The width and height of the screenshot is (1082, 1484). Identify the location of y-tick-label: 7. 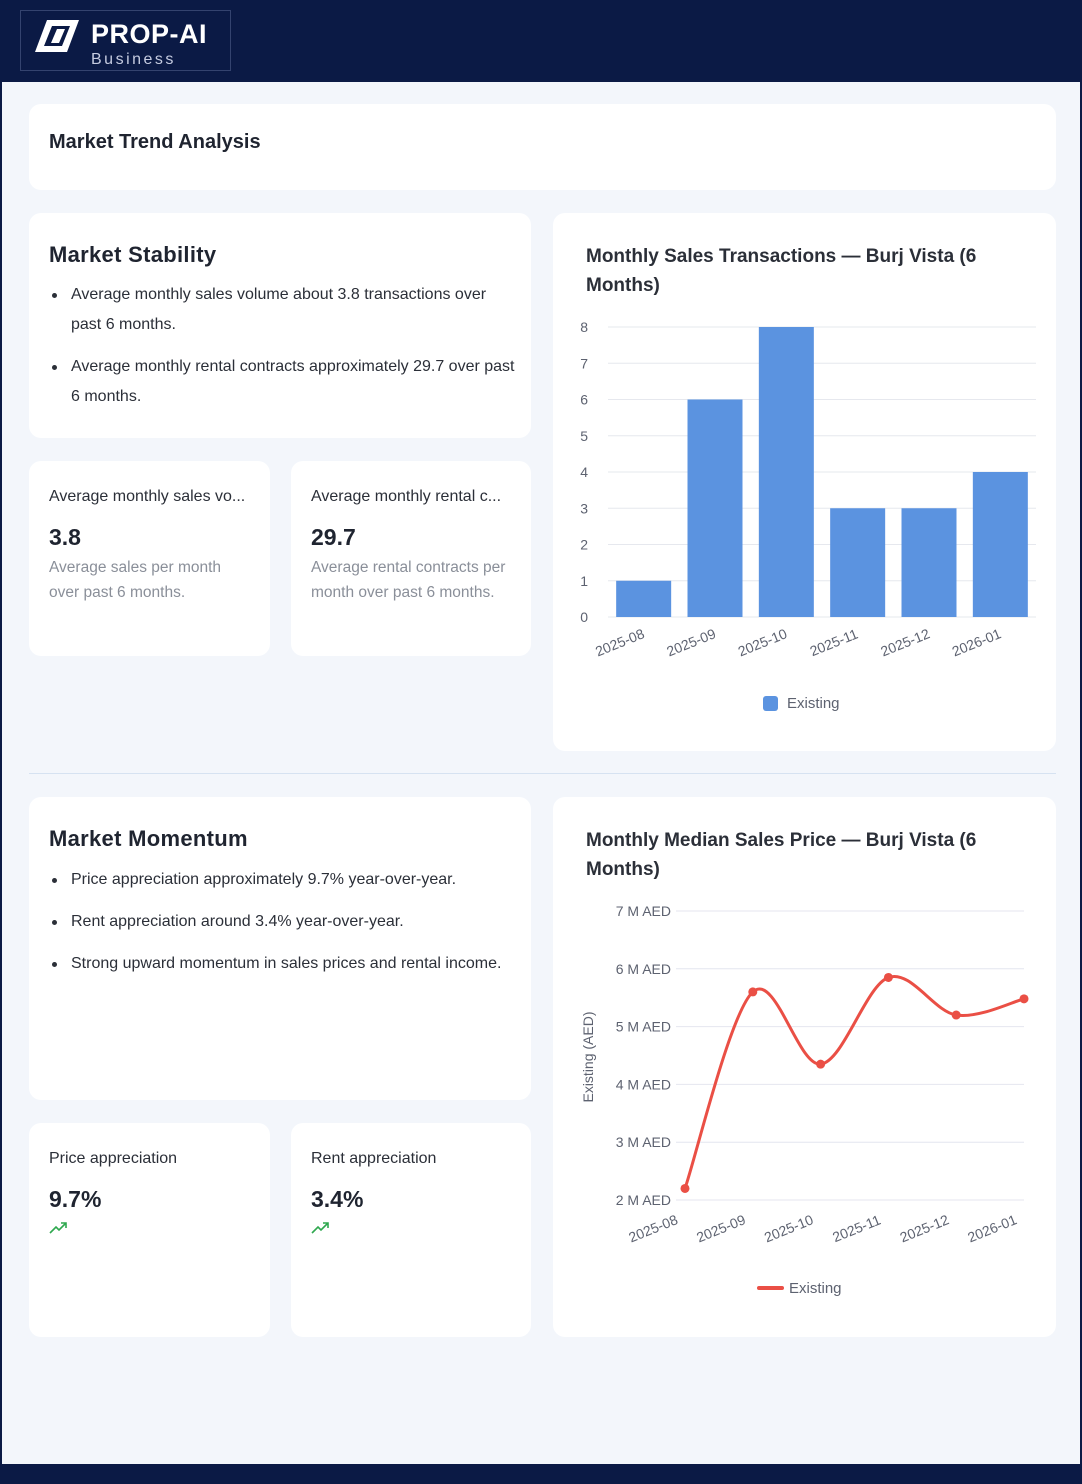
(584, 363).